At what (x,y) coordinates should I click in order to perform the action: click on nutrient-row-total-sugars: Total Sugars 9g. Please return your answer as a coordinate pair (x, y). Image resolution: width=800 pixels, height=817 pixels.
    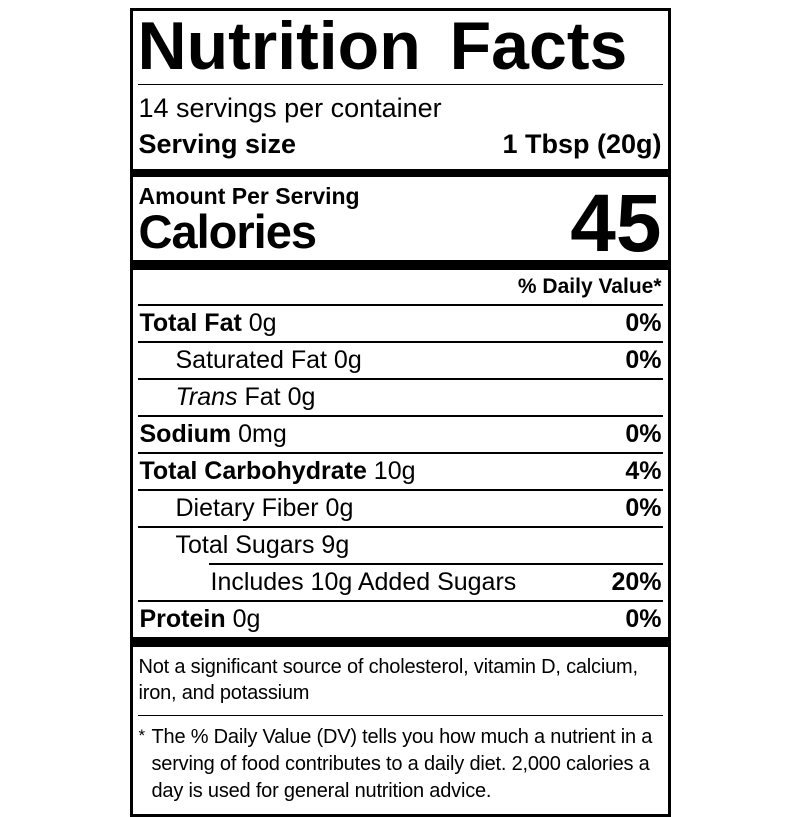
    Looking at the image, I should click on (400, 544).